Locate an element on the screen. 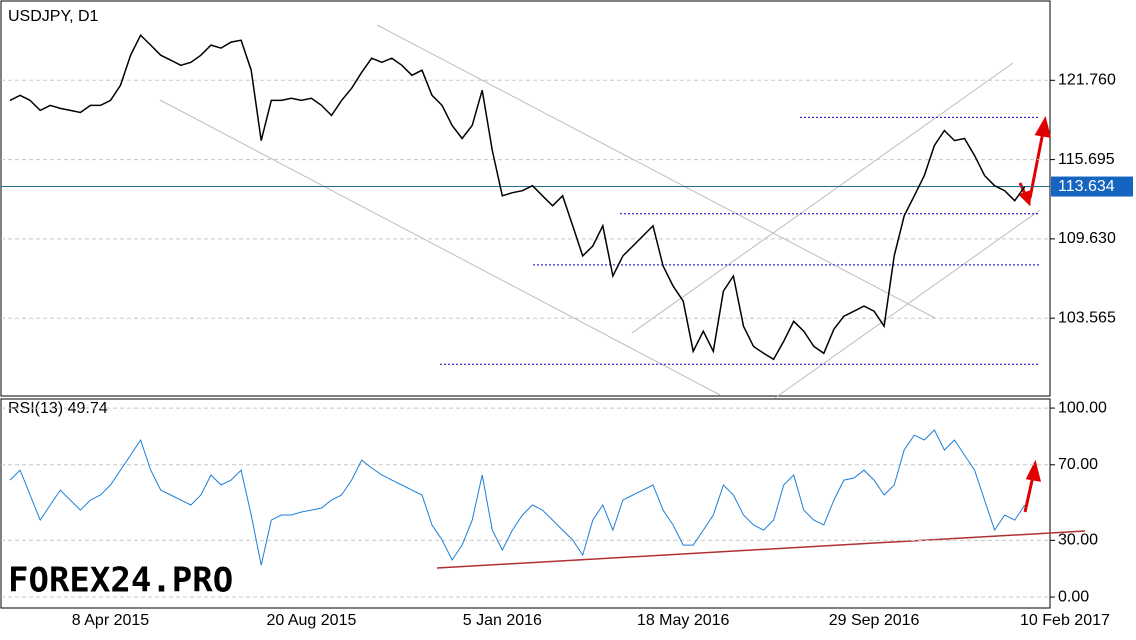  x-tick-label: 10 Feb 2017 is located at coordinates (1065, 620).